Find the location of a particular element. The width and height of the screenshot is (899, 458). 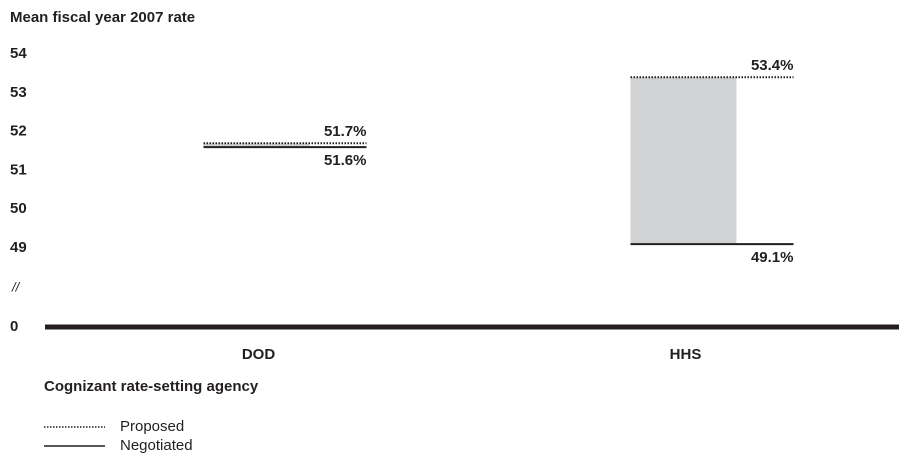

value-label: 53.4% is located at coordinates (772, 65).